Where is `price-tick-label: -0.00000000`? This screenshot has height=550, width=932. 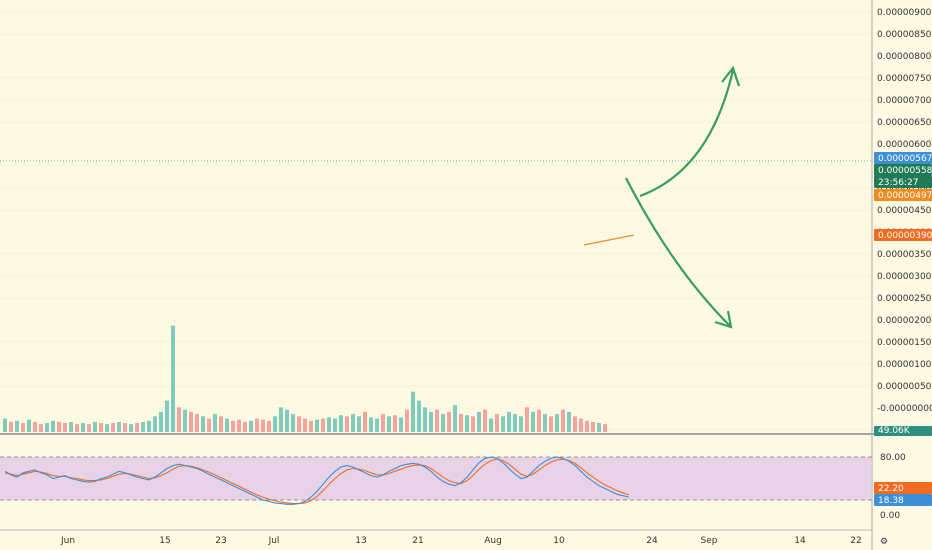 price-tick-label: -0.00000000 is located at coordinates (904, 409).